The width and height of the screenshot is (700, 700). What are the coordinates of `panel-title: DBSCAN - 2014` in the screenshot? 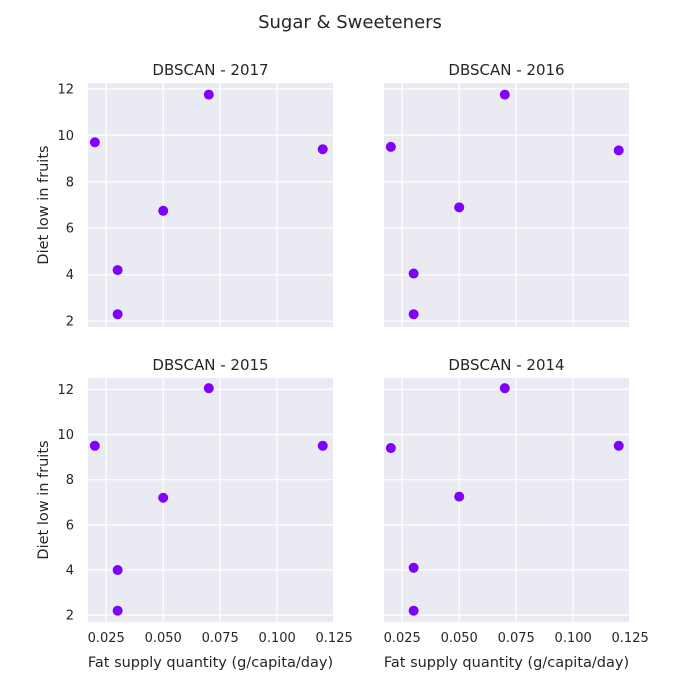 It's located at (506, 365).